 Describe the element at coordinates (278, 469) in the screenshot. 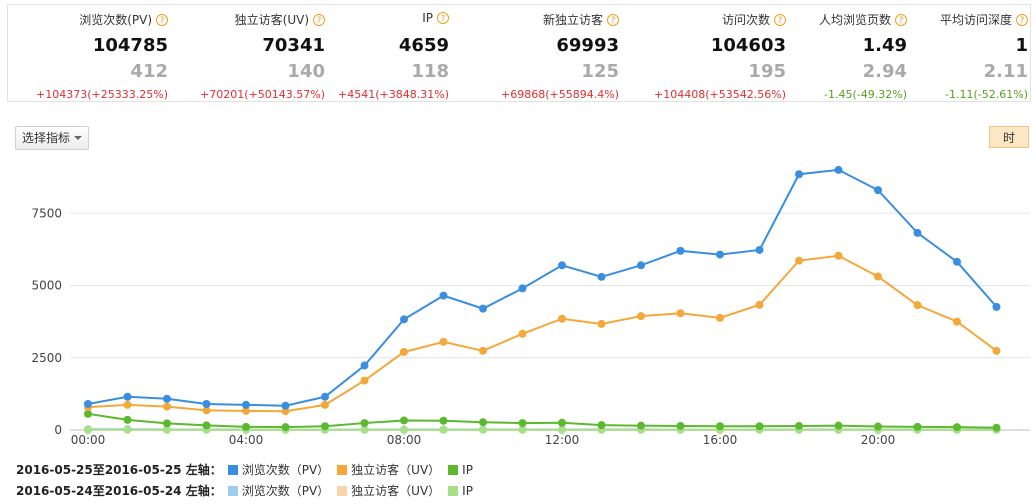

I see `legend-item-pv: 浏览次数（PV）` at that location.